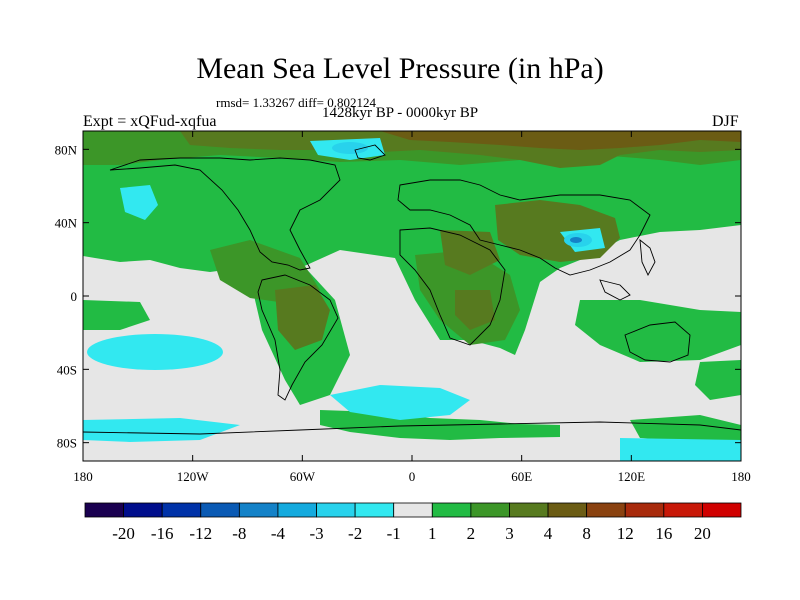 This screenshot has height=600, width=800. Describe the element at coordinates (74, 296) in the screenshot. I see `lat-tick-label: 0` at that location.